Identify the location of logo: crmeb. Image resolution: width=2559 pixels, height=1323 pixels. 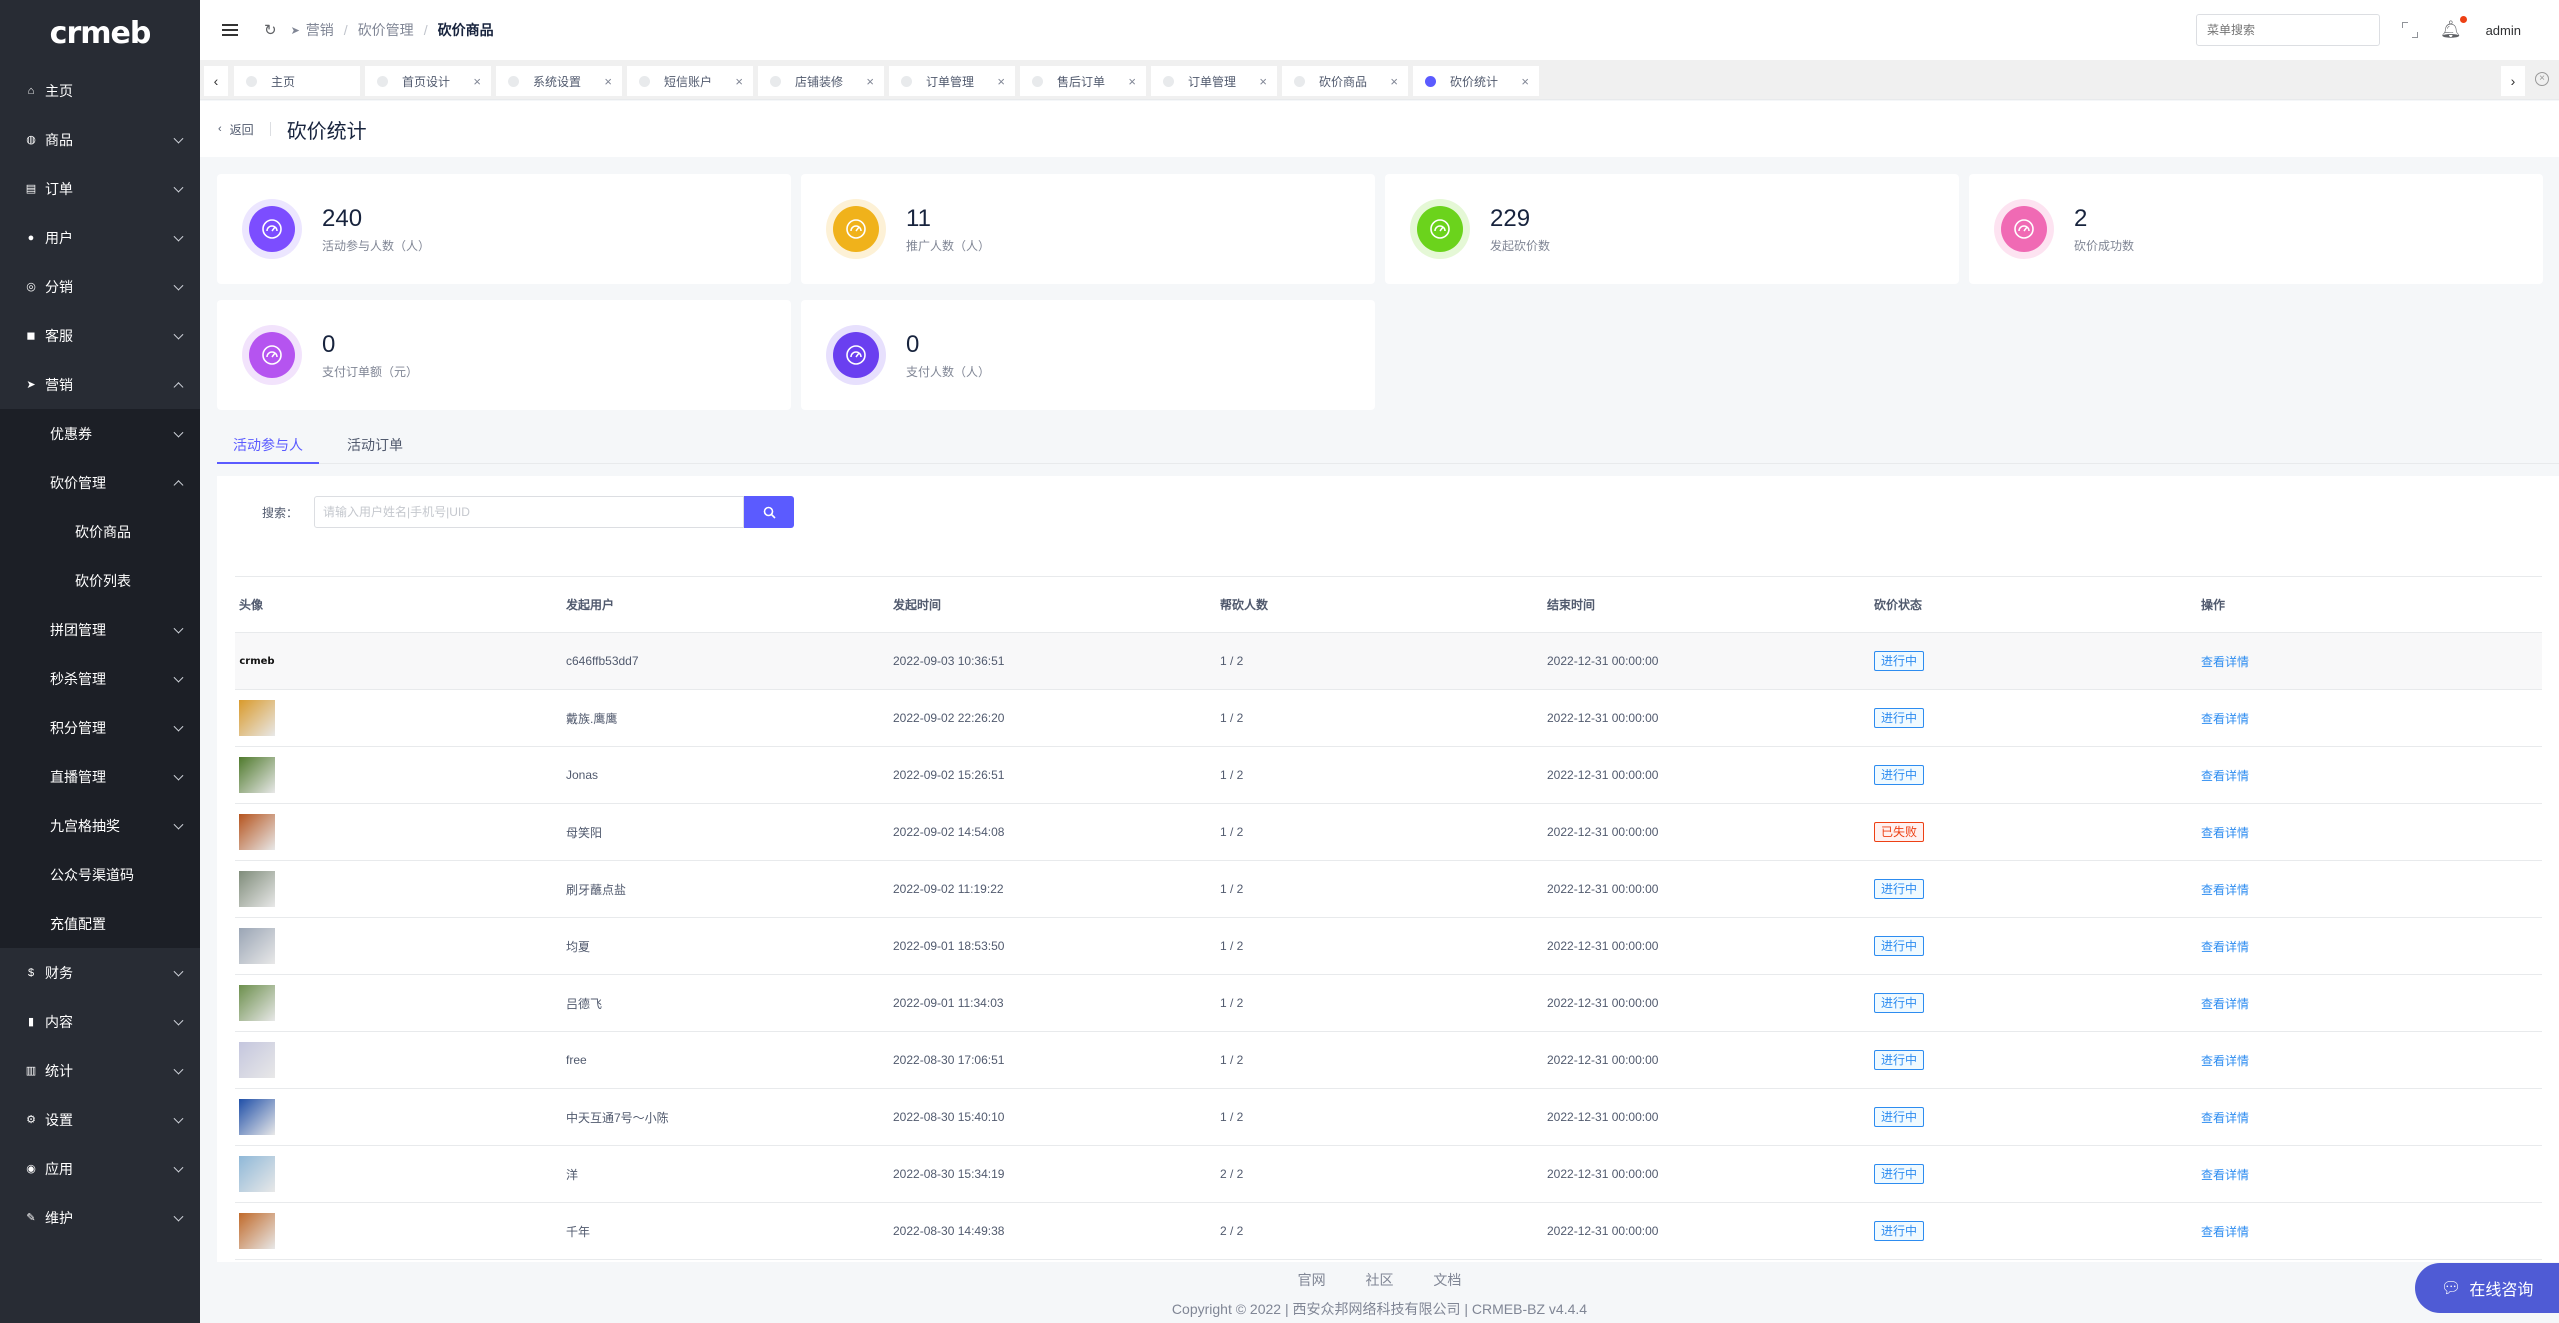
(100, 33).